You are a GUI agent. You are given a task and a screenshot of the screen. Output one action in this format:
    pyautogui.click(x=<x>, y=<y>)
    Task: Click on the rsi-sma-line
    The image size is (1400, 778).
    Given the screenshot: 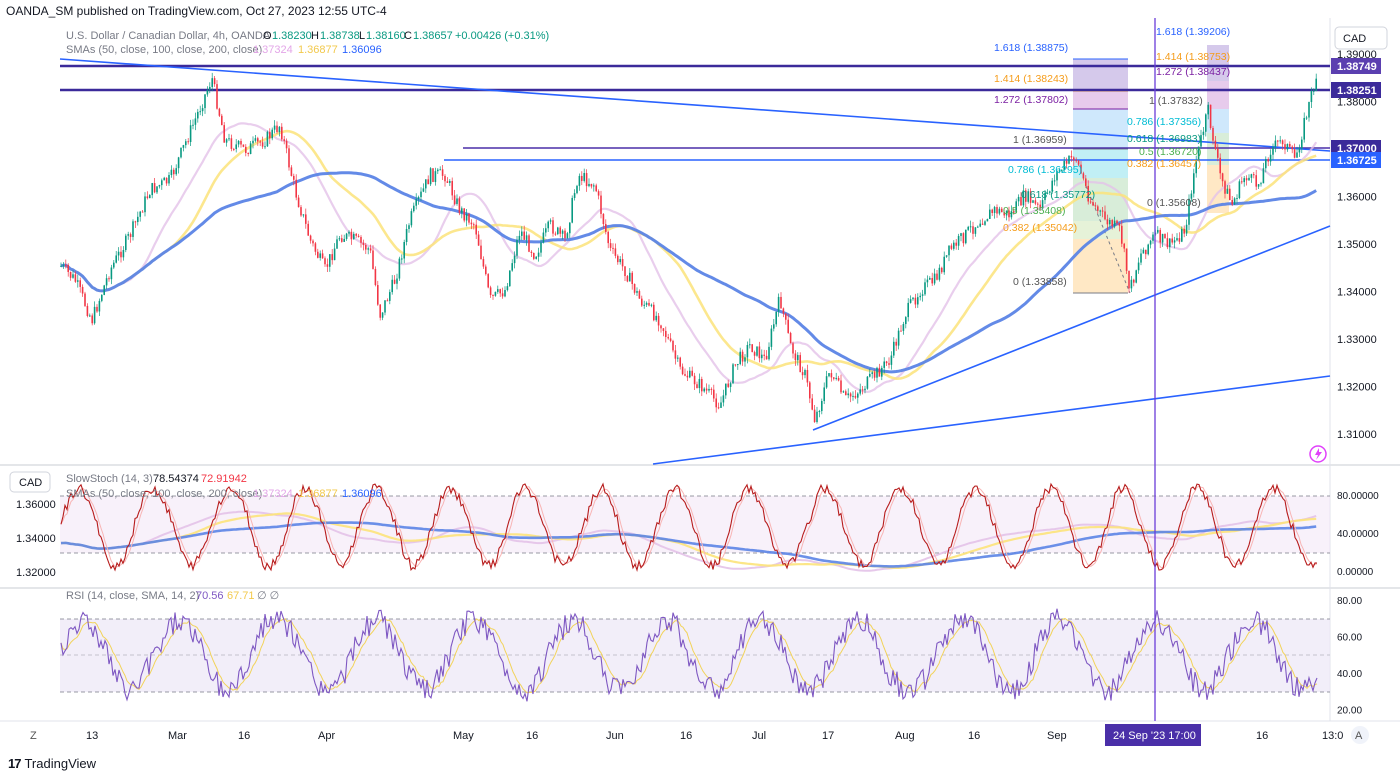 What is the action you would take?
    pyautogui.click(x=689, y=655)
    